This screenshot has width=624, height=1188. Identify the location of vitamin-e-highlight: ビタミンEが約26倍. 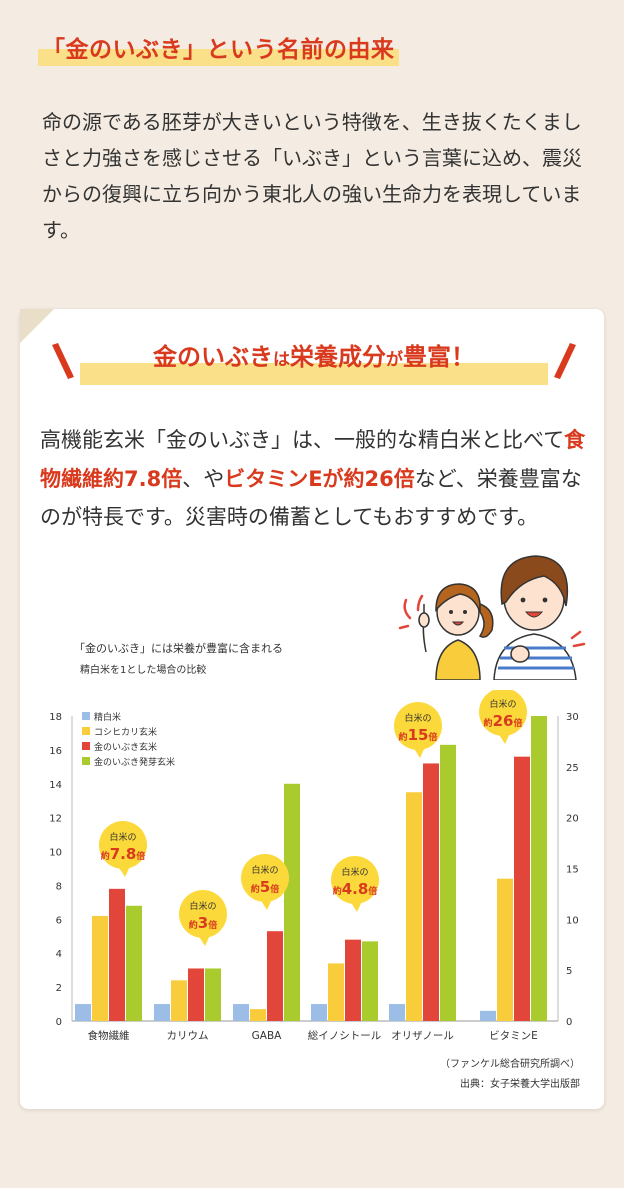
(319, 478).